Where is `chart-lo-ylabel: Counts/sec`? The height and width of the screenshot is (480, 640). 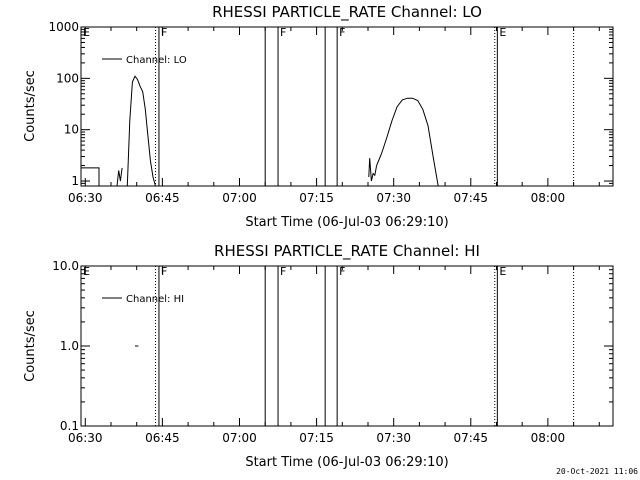 chart-lo-ylabel: Counts/sec is located at coordinates (30, 106).